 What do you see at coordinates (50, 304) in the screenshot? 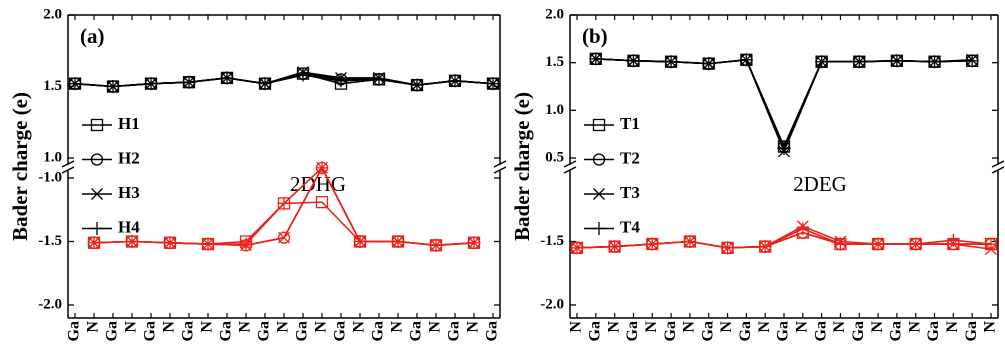
I see `y-tick-label: -2.0` at bounding box center [50, 304].